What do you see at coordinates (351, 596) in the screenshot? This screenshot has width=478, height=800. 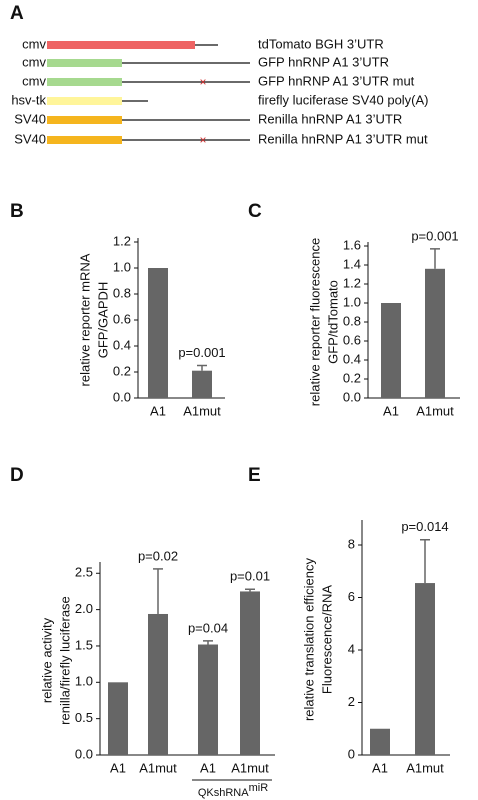 I see `y-tick-label: 6` at bounding box center [351, 596].